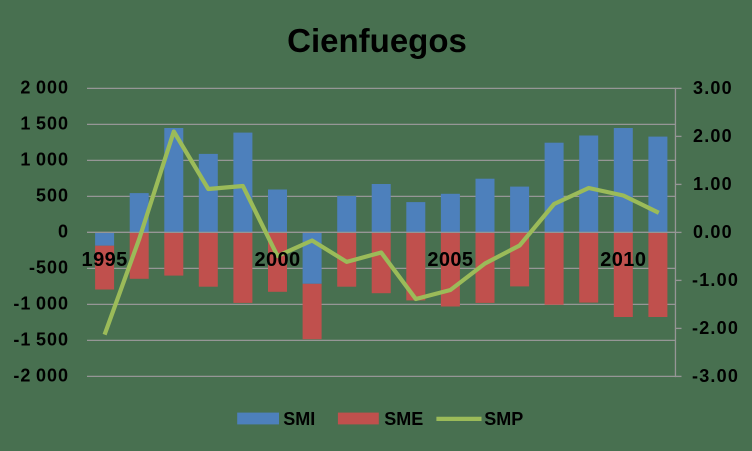 Image resolution: width=752 pixels, height=451 pixels. I want to click on svg-text: -2 000, so click(41, 376).